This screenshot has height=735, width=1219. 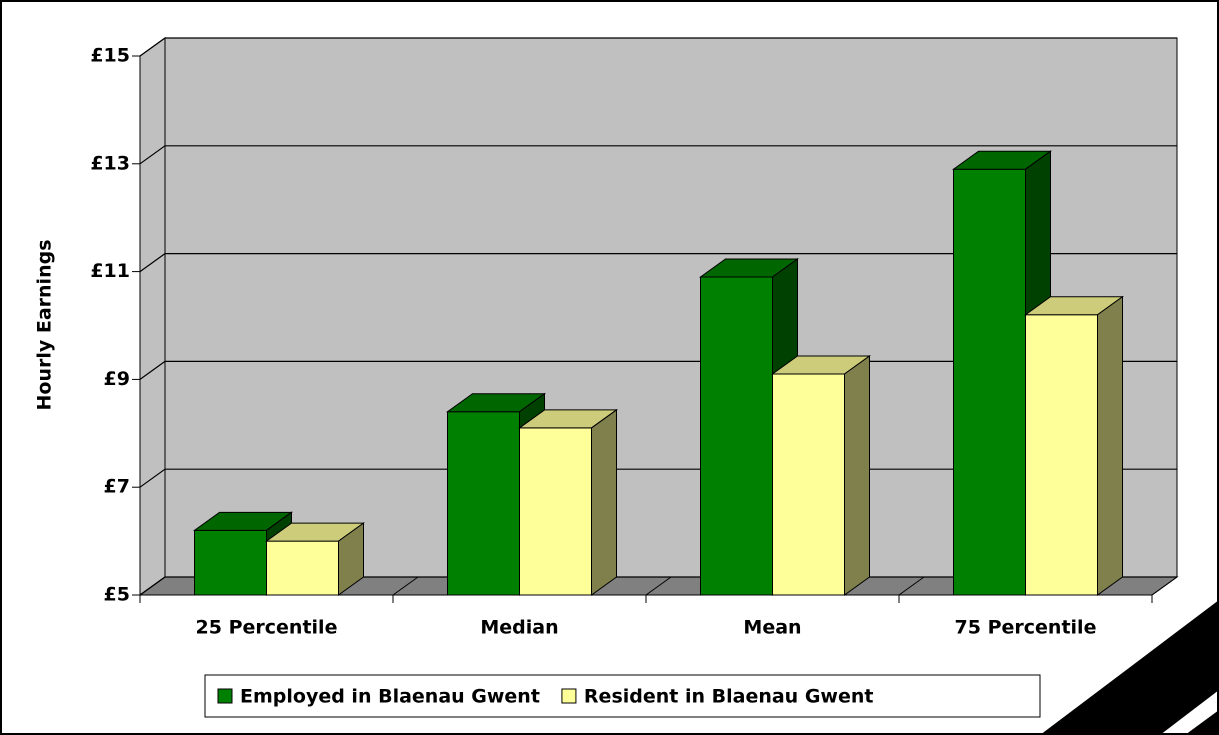 What do you see at coordinates (110, 271) in the screenshot?
I see `y-tick-label: £11` at bounding box center [110, 271].